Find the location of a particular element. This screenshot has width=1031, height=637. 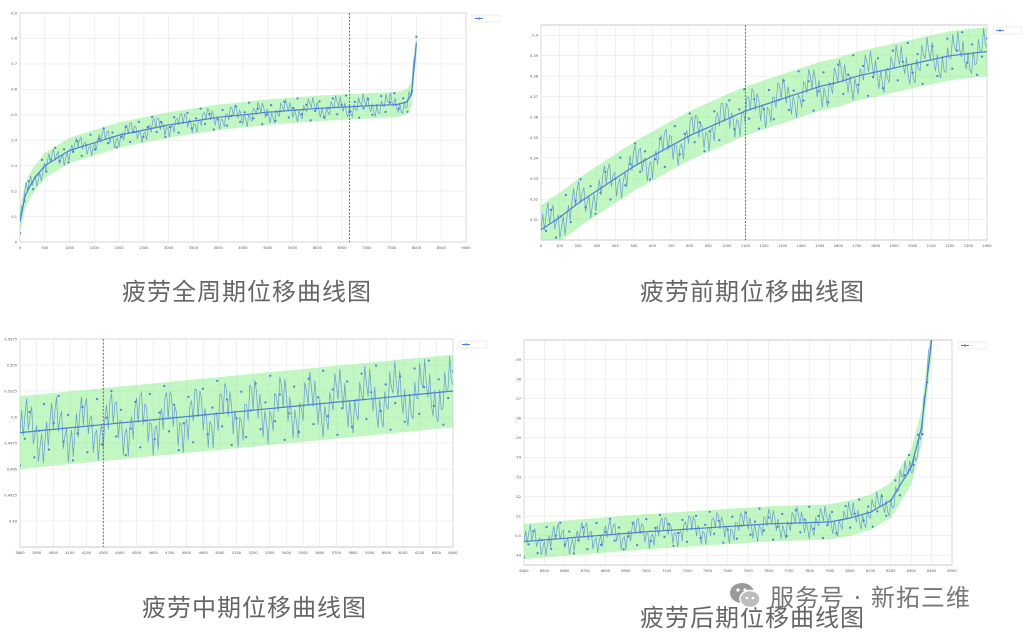

legend-box is located at coordinates (972, 345).